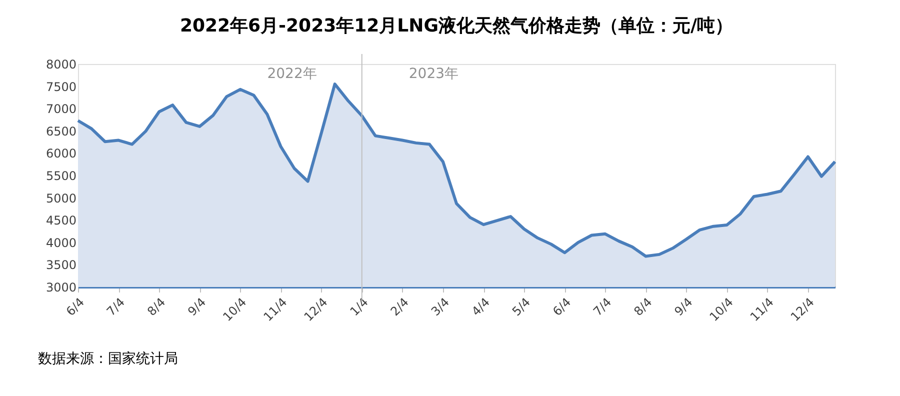 This screenshot has height=396, width=900. Describe the element at coordinates (61, 287) in the screenshot. I see `y-tick-label: 3000` at that location.